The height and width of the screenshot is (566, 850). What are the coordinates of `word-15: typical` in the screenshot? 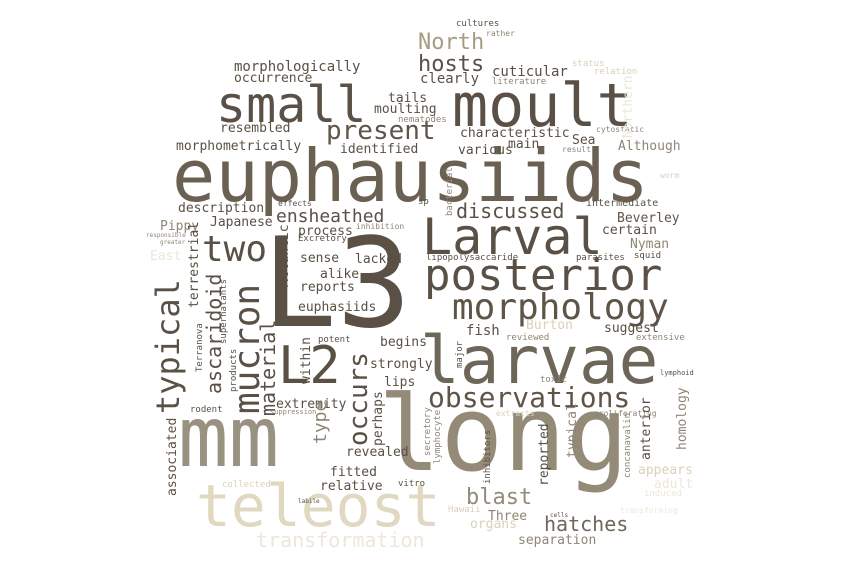 It's located at (168, 346).